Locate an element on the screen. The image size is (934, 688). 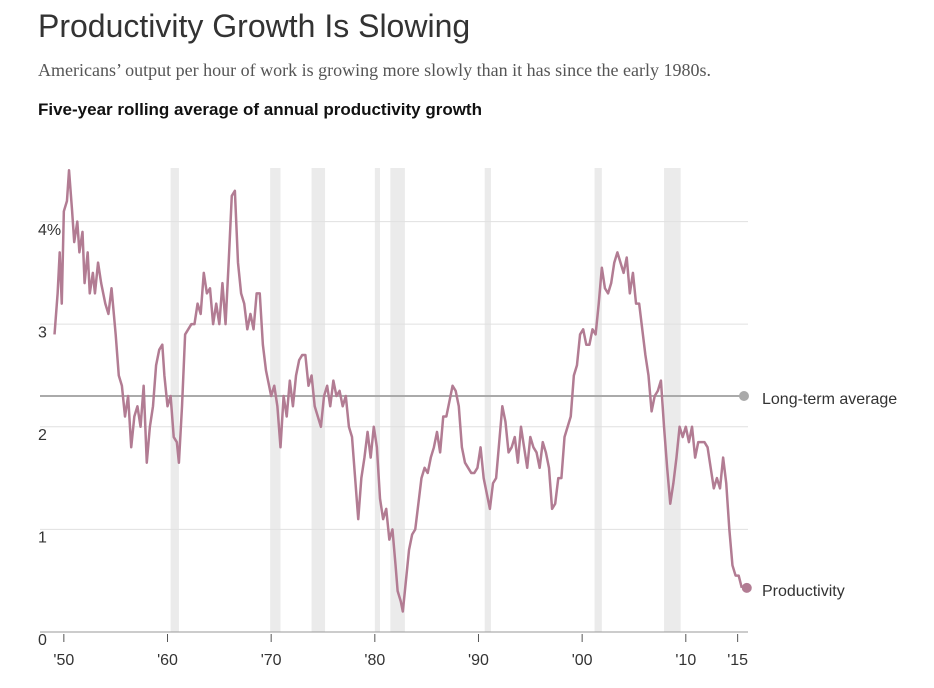
x-tick-label: '80 is located at coordinates (374, 660).